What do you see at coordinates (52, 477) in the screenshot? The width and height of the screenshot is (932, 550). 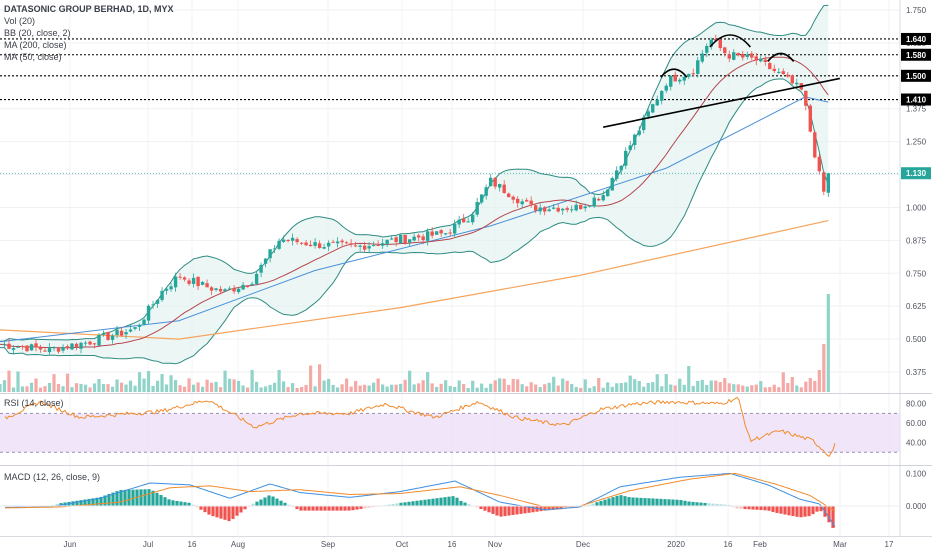 I see `macd-title: MACD (12, 26, close, 9)` at bounding box center [52, 477].